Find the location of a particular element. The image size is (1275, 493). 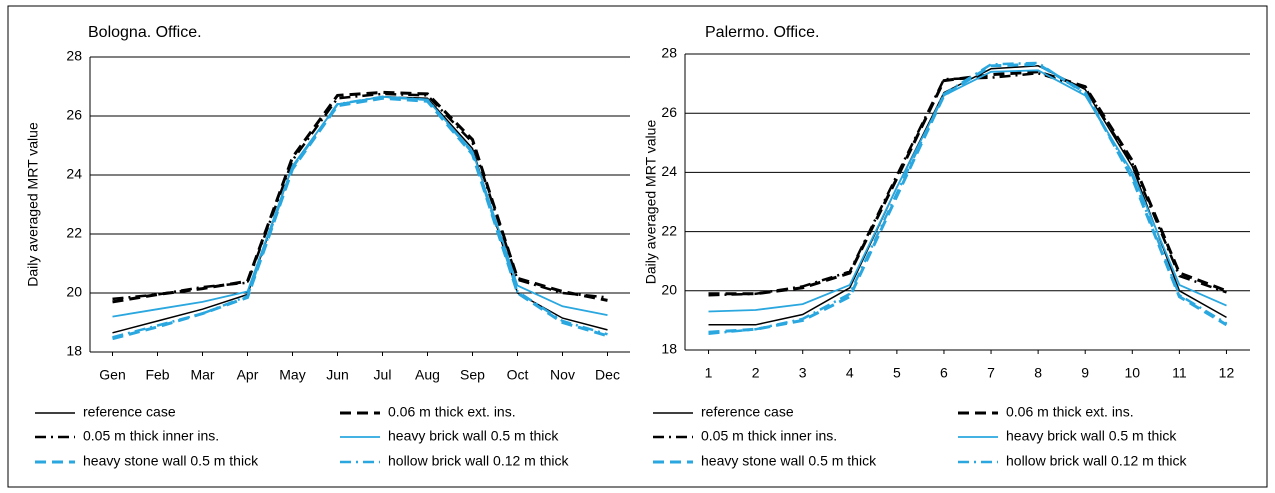

x-tick-label: Jul is located at coordinates (383, 375).